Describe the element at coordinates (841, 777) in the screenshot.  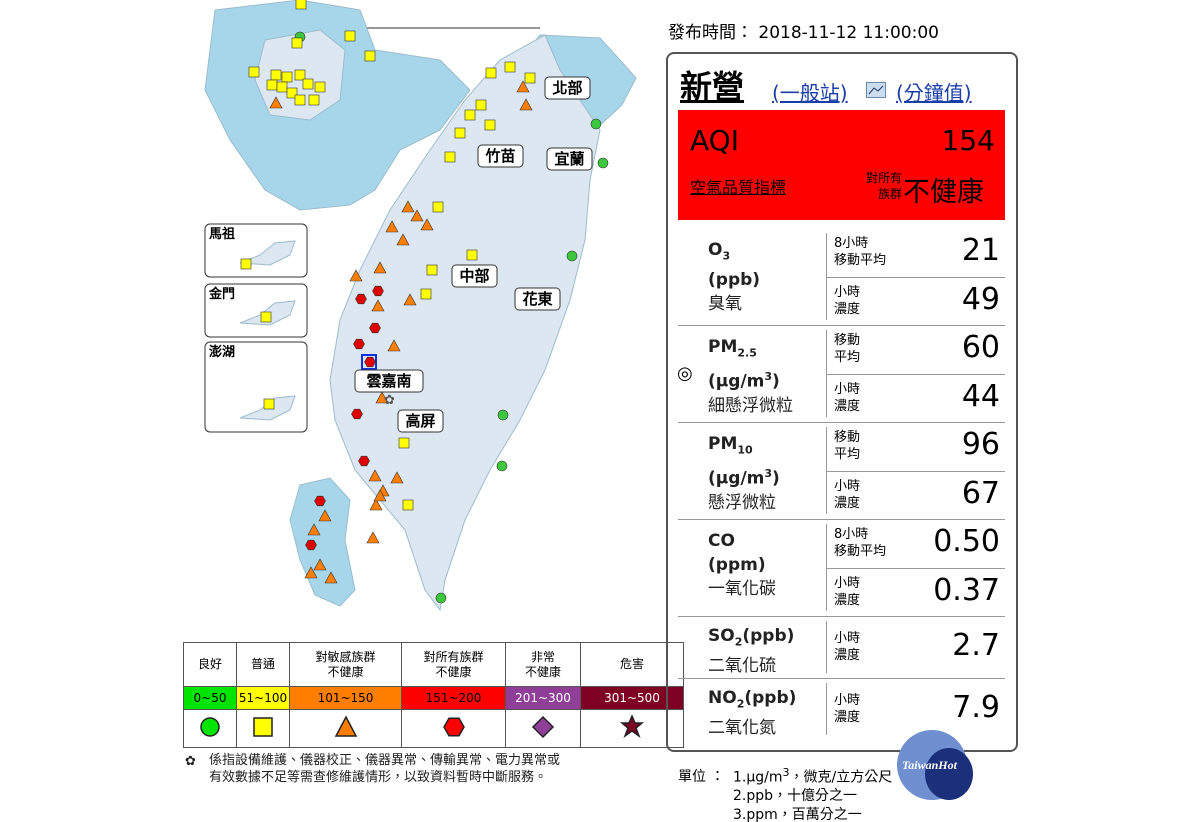
I see `text-part: ，微克/立方公尺` at that location.